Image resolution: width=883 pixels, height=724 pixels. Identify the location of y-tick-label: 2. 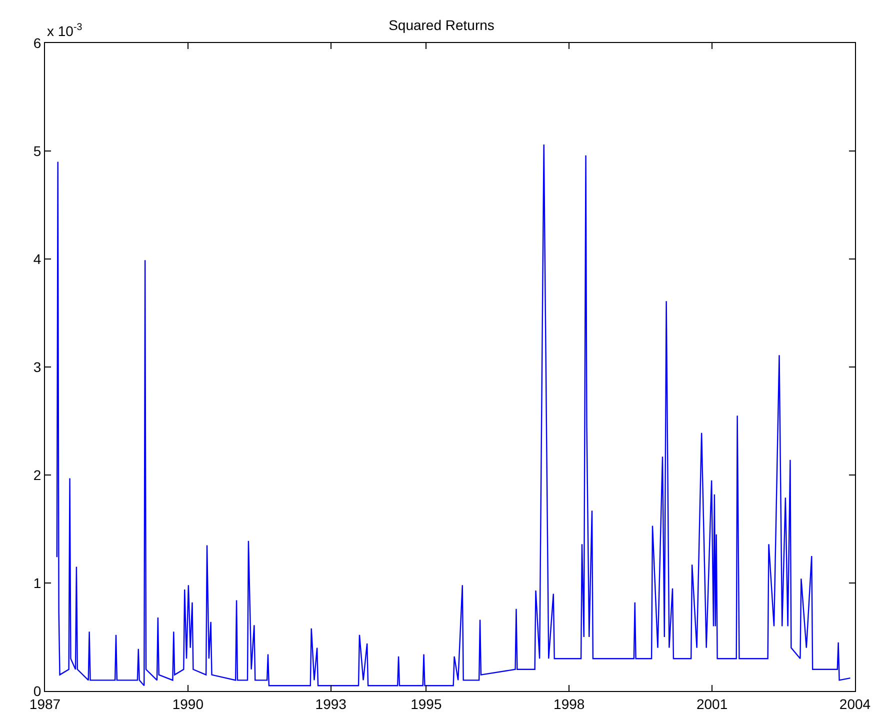
(37, 474).